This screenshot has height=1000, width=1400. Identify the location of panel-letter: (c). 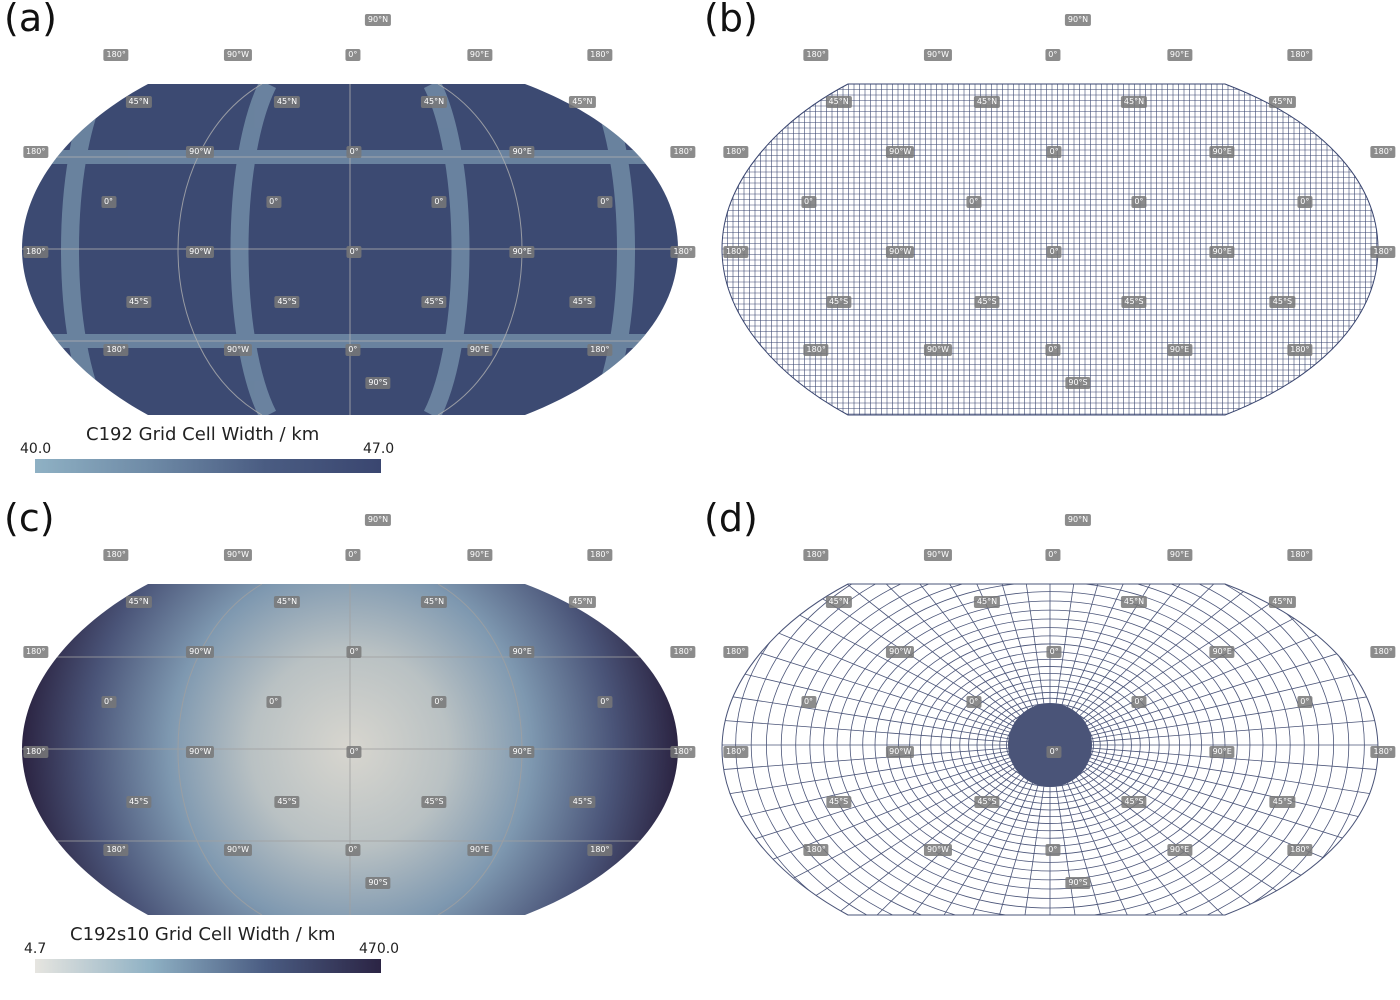
(29, 518).